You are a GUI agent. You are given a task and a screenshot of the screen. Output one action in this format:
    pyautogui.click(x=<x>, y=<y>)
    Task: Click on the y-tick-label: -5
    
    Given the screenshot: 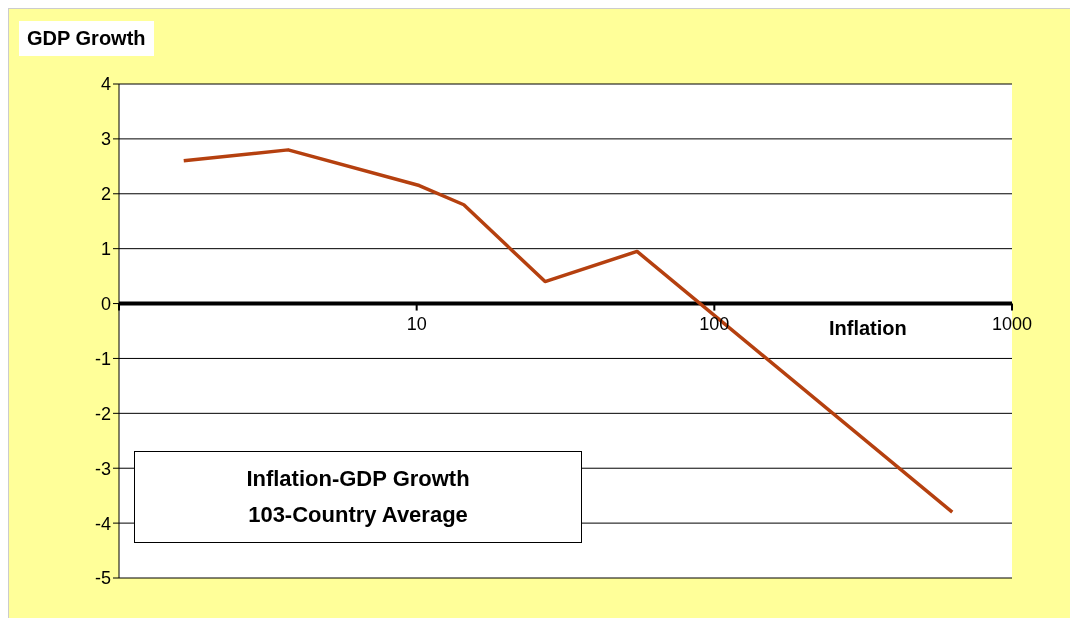 What is the action you would take?
    pyautogui.click(x=102, y=578)
    